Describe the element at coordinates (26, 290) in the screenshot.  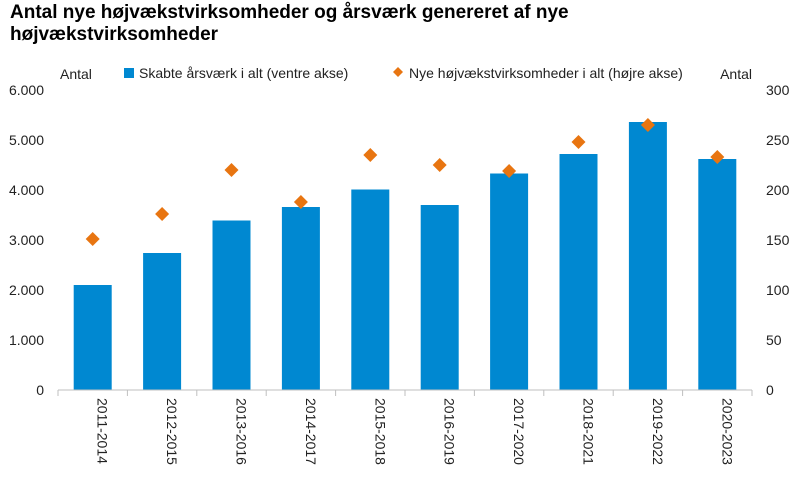
I see `left-tick-label: 2.000` at that location.